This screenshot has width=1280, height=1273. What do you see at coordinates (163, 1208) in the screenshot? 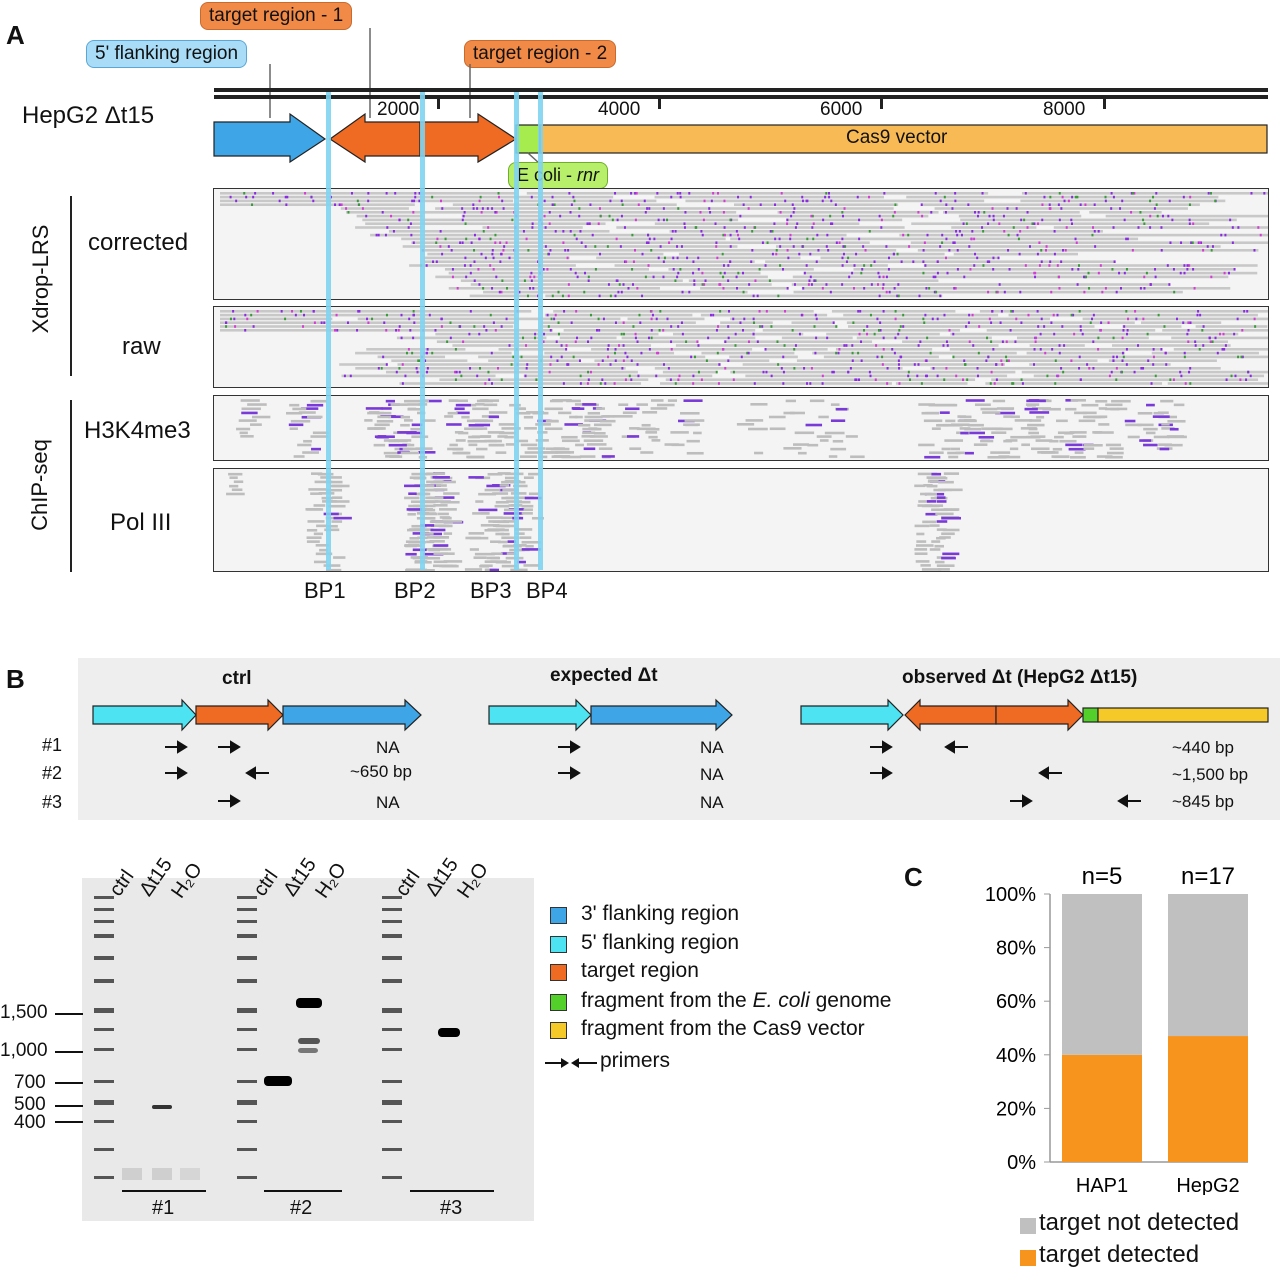
I see `gel-group-1: #1` at bounding box center [163, 1208].